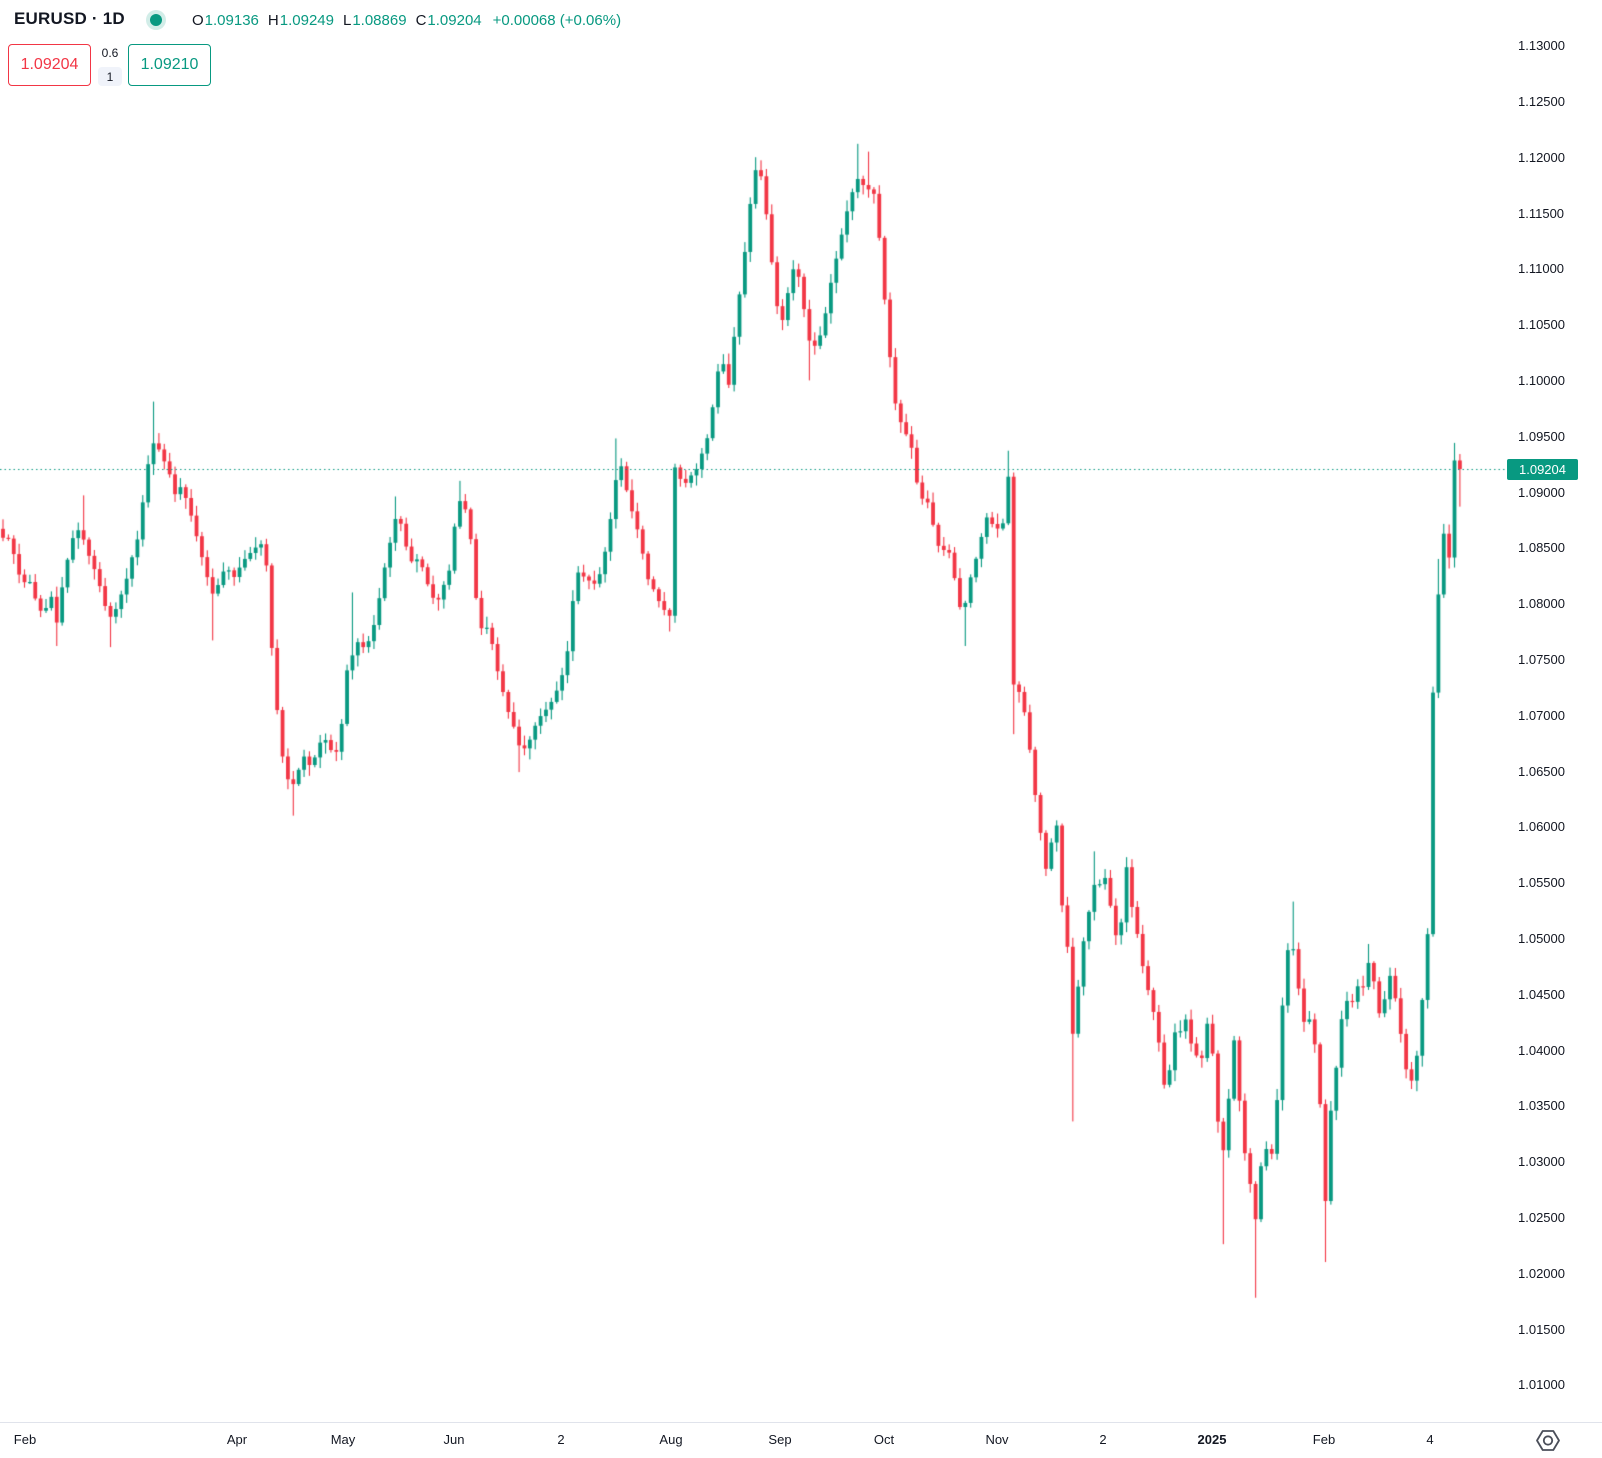 Image resolution: width=1602 pixels, height=1458 pixels. What do you see at coordinates (421, 20) in the screenshot?
I see `close-label: C` at bounding box center [421, 20].